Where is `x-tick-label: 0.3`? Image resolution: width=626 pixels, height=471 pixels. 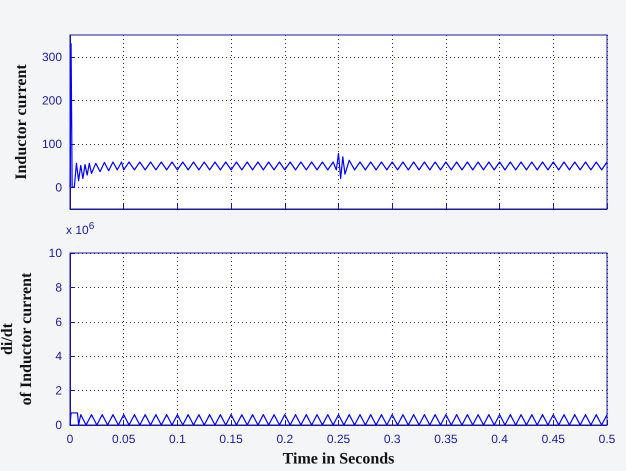
x-tick-label: 0.3 is located at coordinates (392, 439).